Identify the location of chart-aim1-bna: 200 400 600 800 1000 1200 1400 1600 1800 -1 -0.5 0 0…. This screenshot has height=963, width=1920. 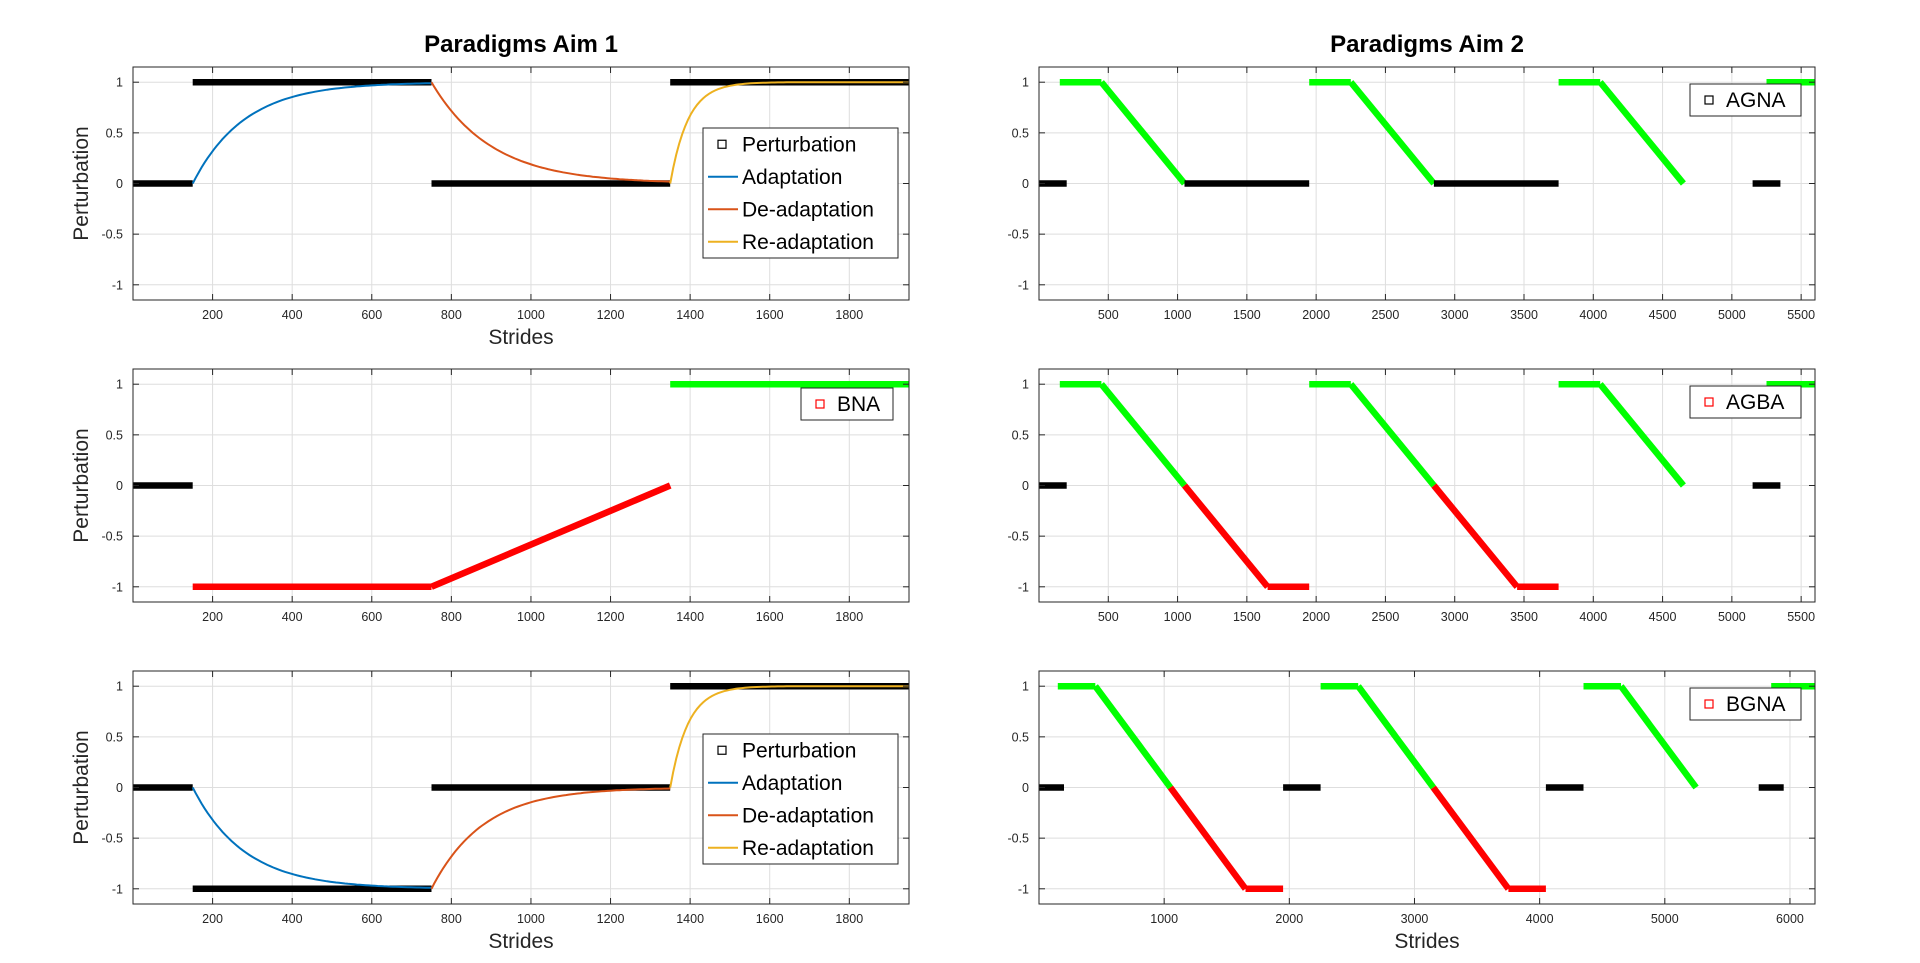
(490, 496).